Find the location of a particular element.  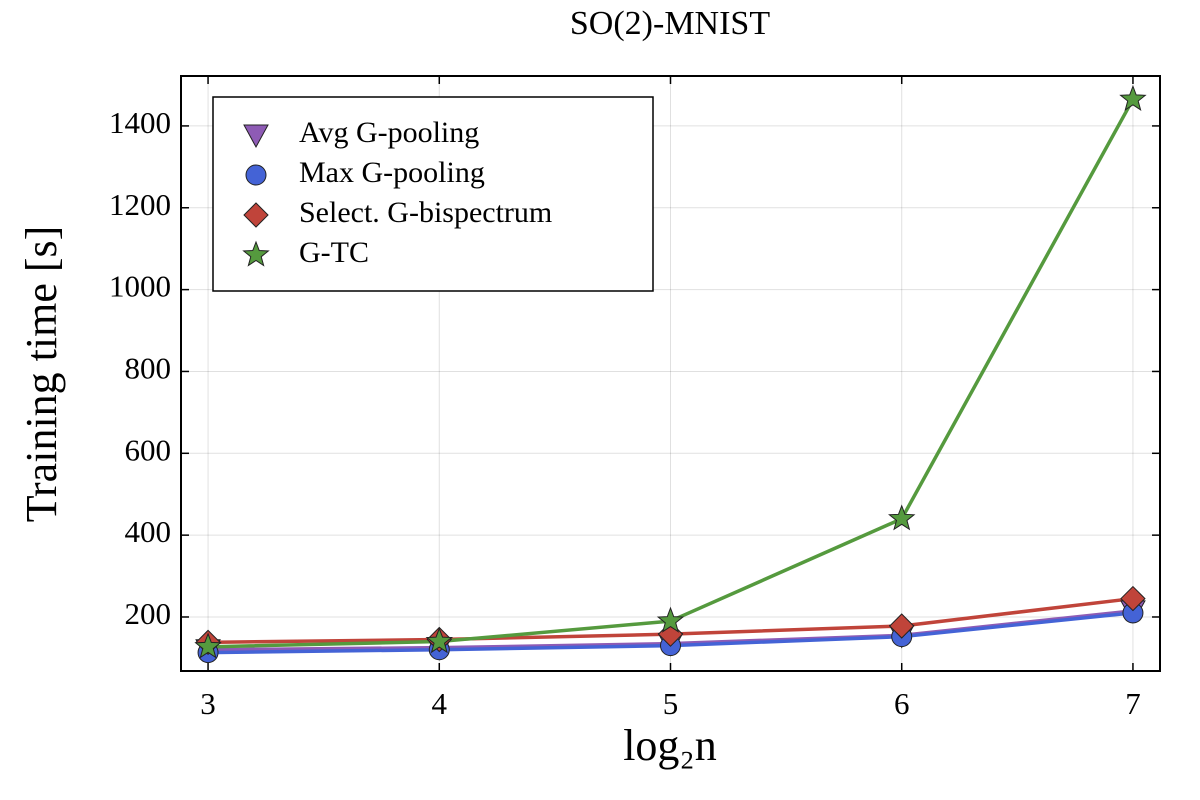

x-tick-label: 6 is located at coordinates (902, 703).